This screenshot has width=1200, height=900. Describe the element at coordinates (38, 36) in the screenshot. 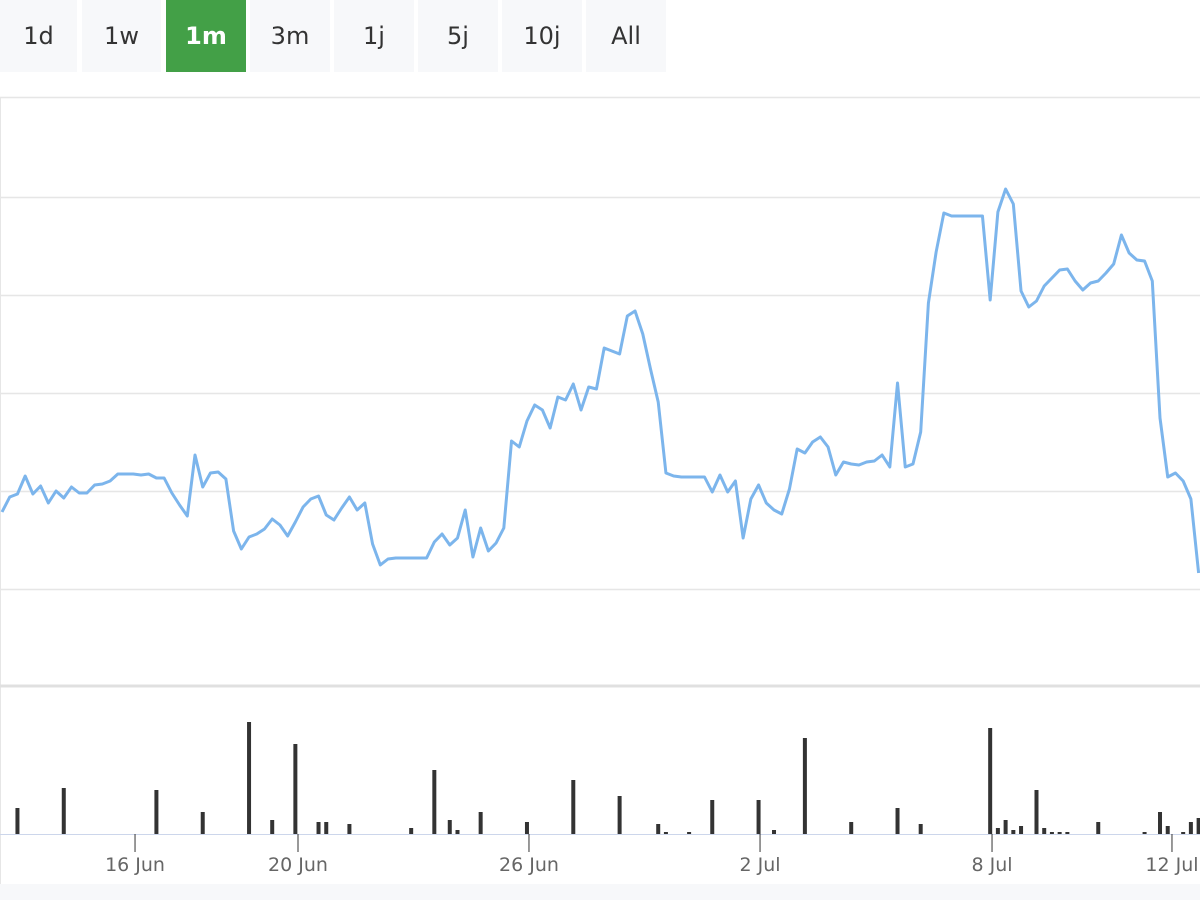

I see `range-button: 1d` at that location.